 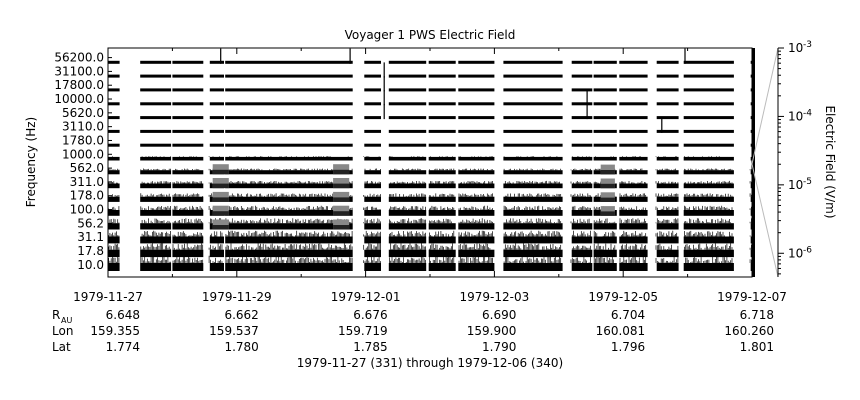 I want to click on ephemeris-value: 6.648, so click(x=123, y=315).